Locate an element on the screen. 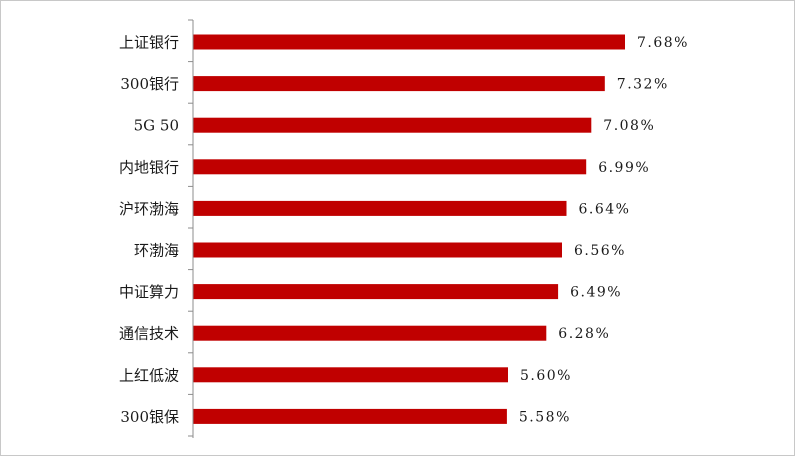 The width and height of the screenshot is (795, 456). category-label: 300银保 is located at coordinates (149, 417).